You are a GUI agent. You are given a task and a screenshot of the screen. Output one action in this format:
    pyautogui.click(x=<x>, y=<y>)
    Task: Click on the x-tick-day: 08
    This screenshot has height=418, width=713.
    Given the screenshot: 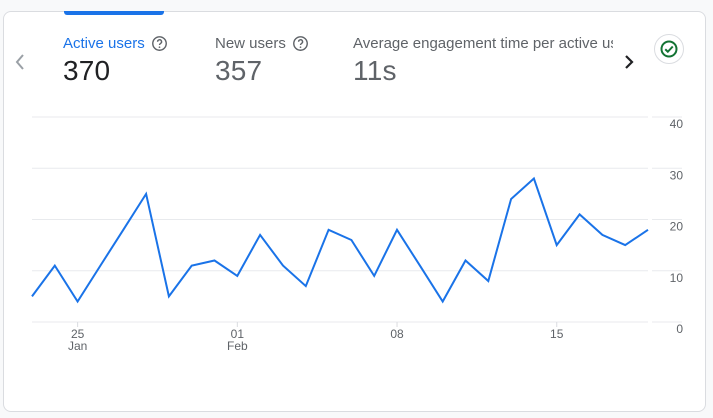 What is the action you would take?
    pyautogui.click(x=397, y=334)
    